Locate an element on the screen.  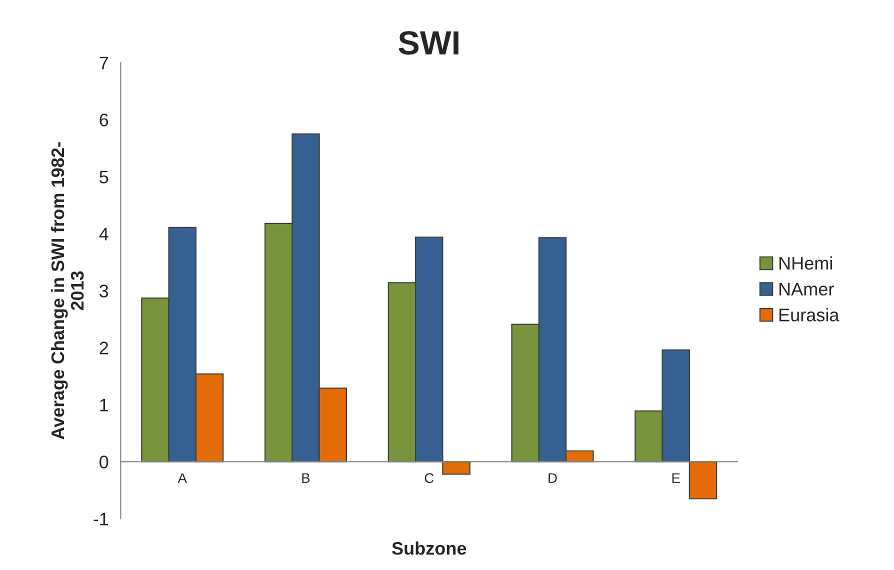
y-tick-label: 1 is located at coordinates (104, 405).